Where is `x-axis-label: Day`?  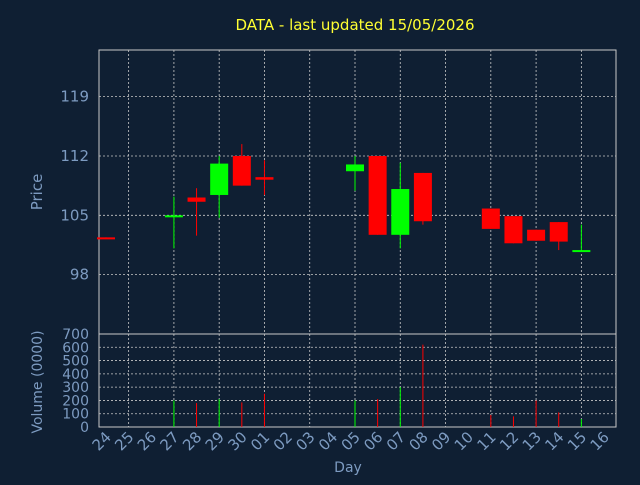 x-axis-label: Day is located at coordinates (348, 468).